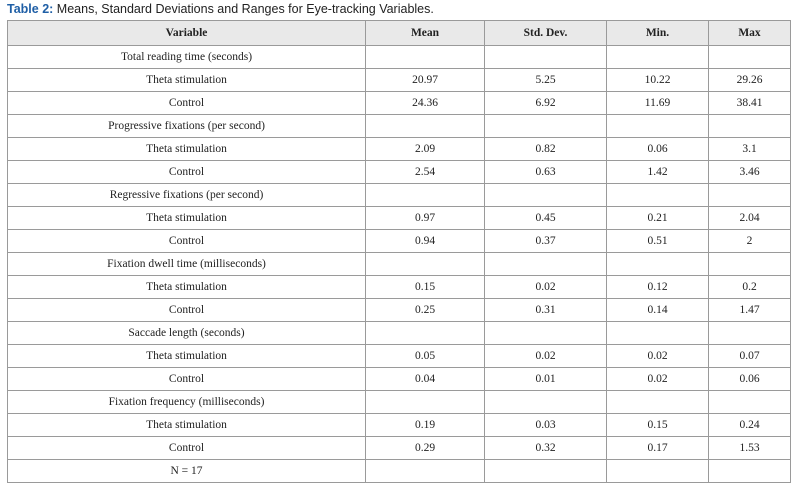  I want to click on header-cell: Std. Dev., so click(545, 33).